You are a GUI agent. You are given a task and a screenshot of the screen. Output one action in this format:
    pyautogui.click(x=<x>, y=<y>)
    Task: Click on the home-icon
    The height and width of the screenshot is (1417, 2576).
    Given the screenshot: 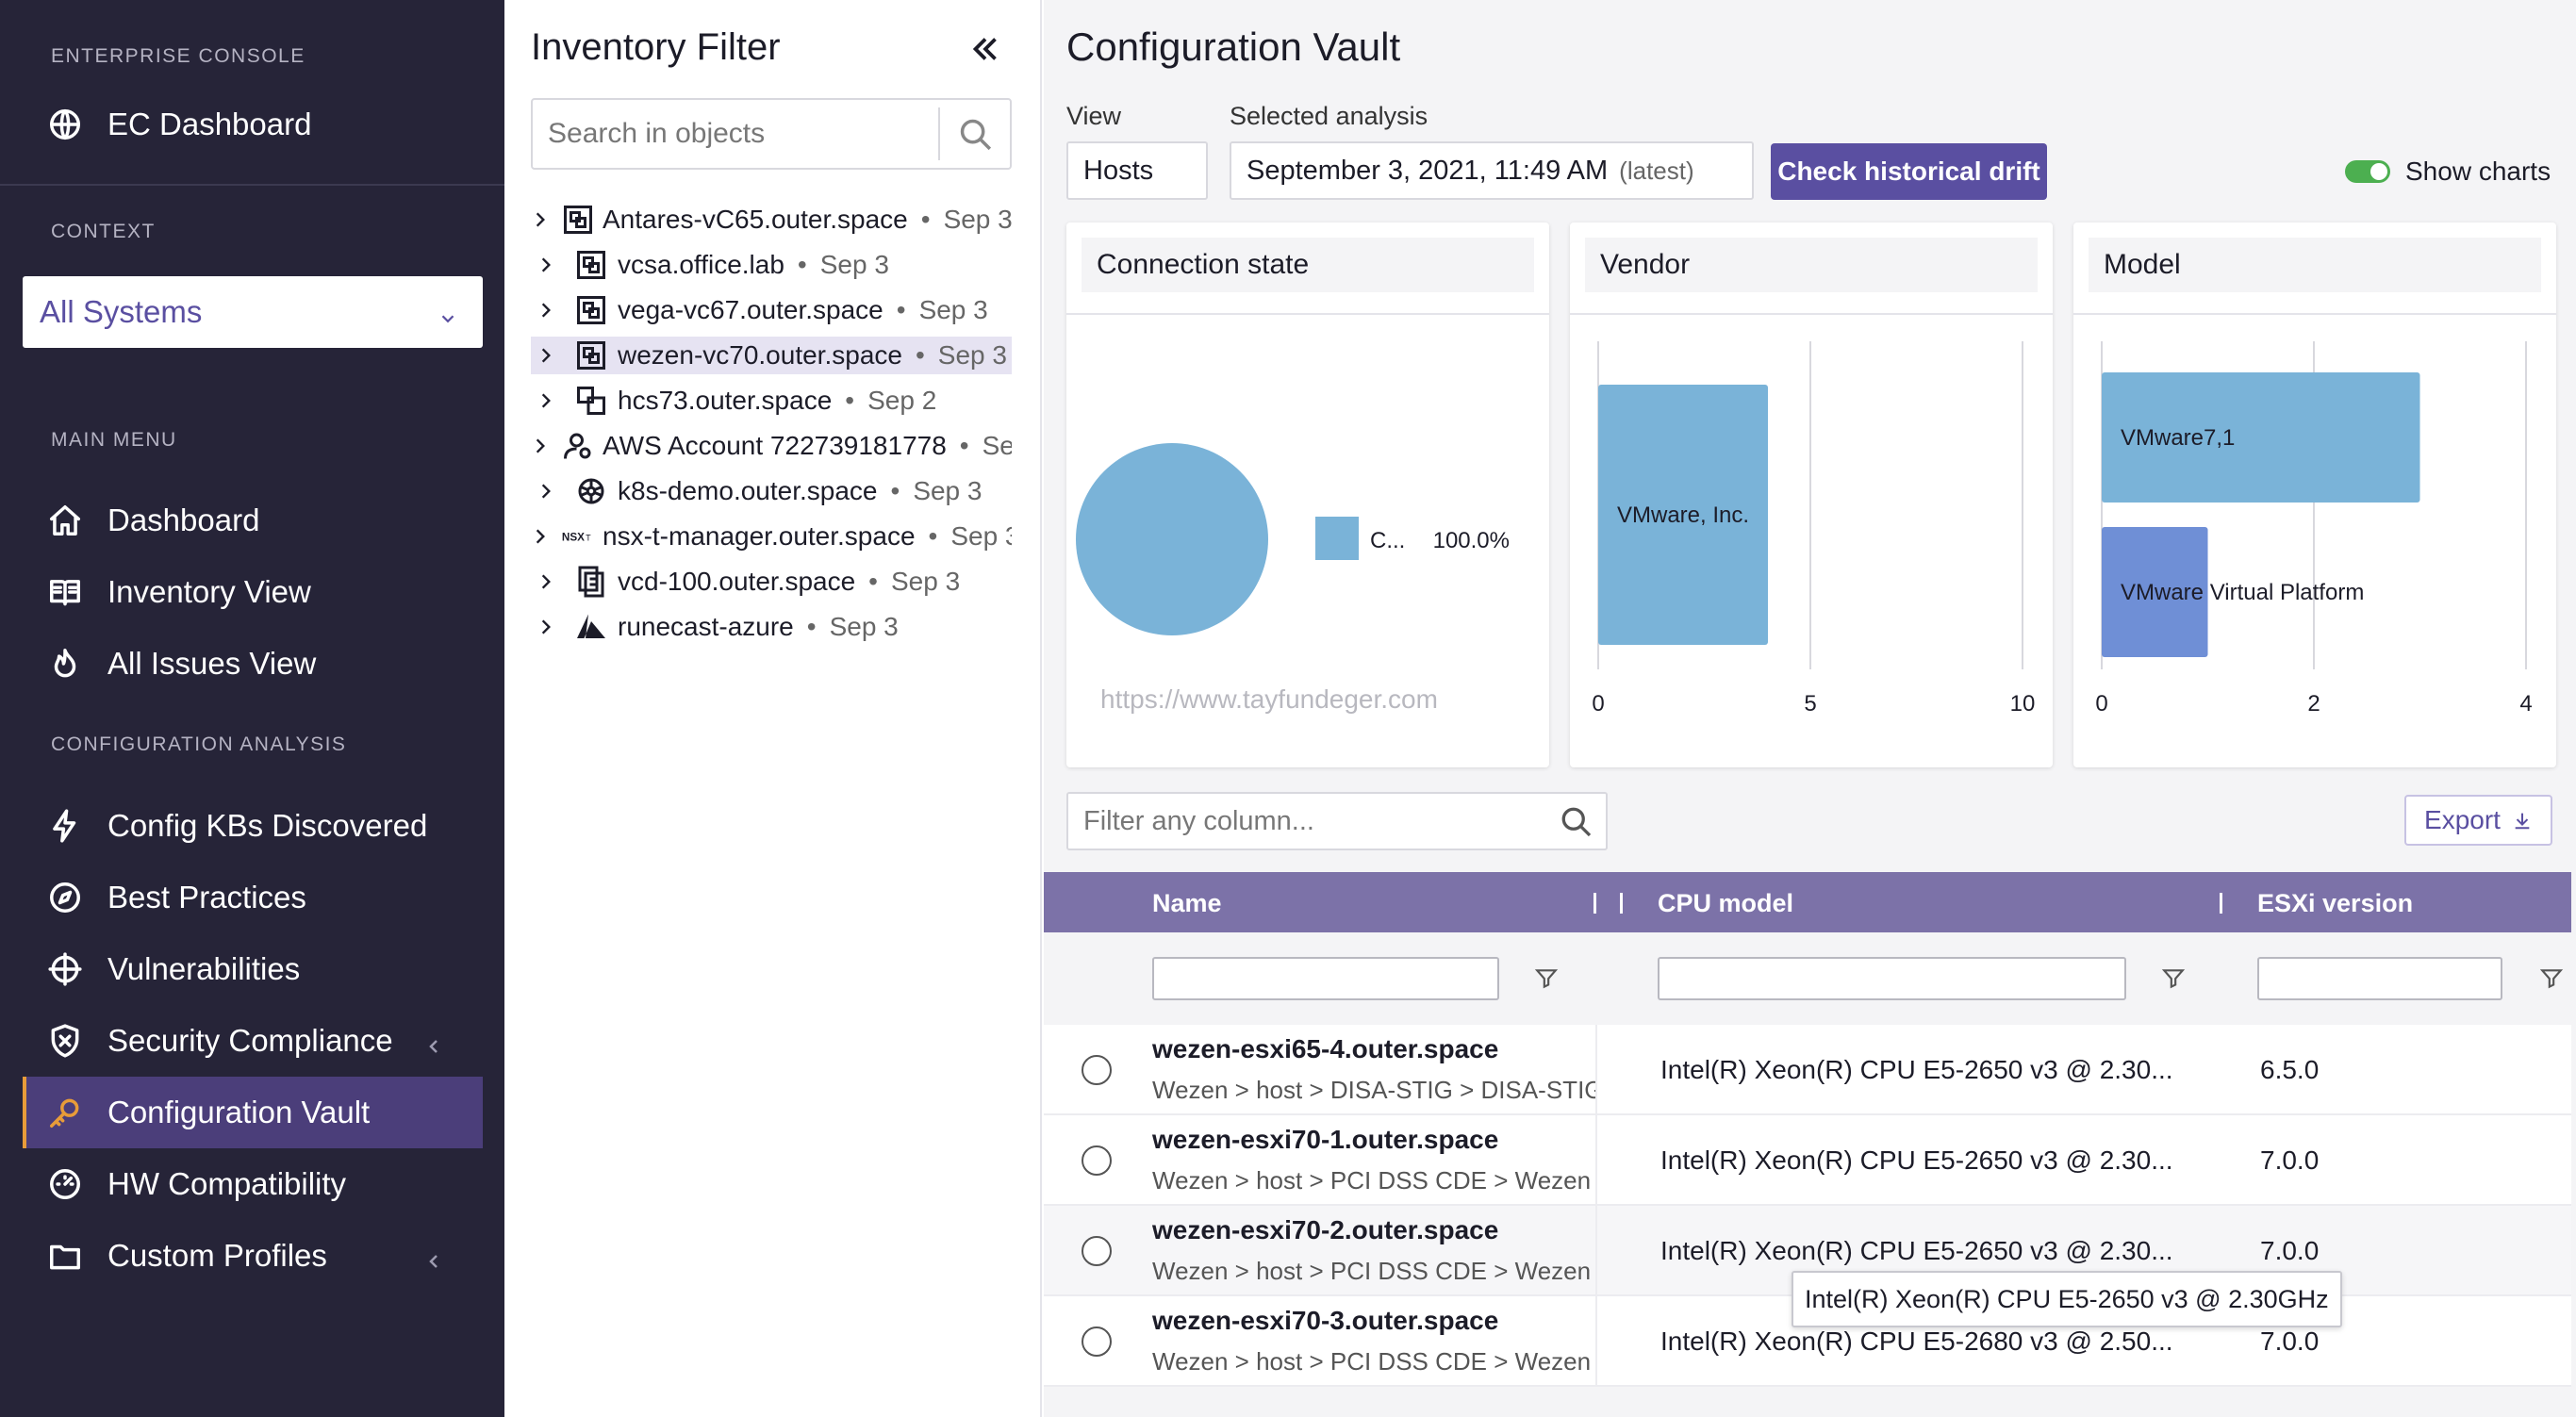 What is the action you would take?
    pyautogui.click(x=65, y=520)
    